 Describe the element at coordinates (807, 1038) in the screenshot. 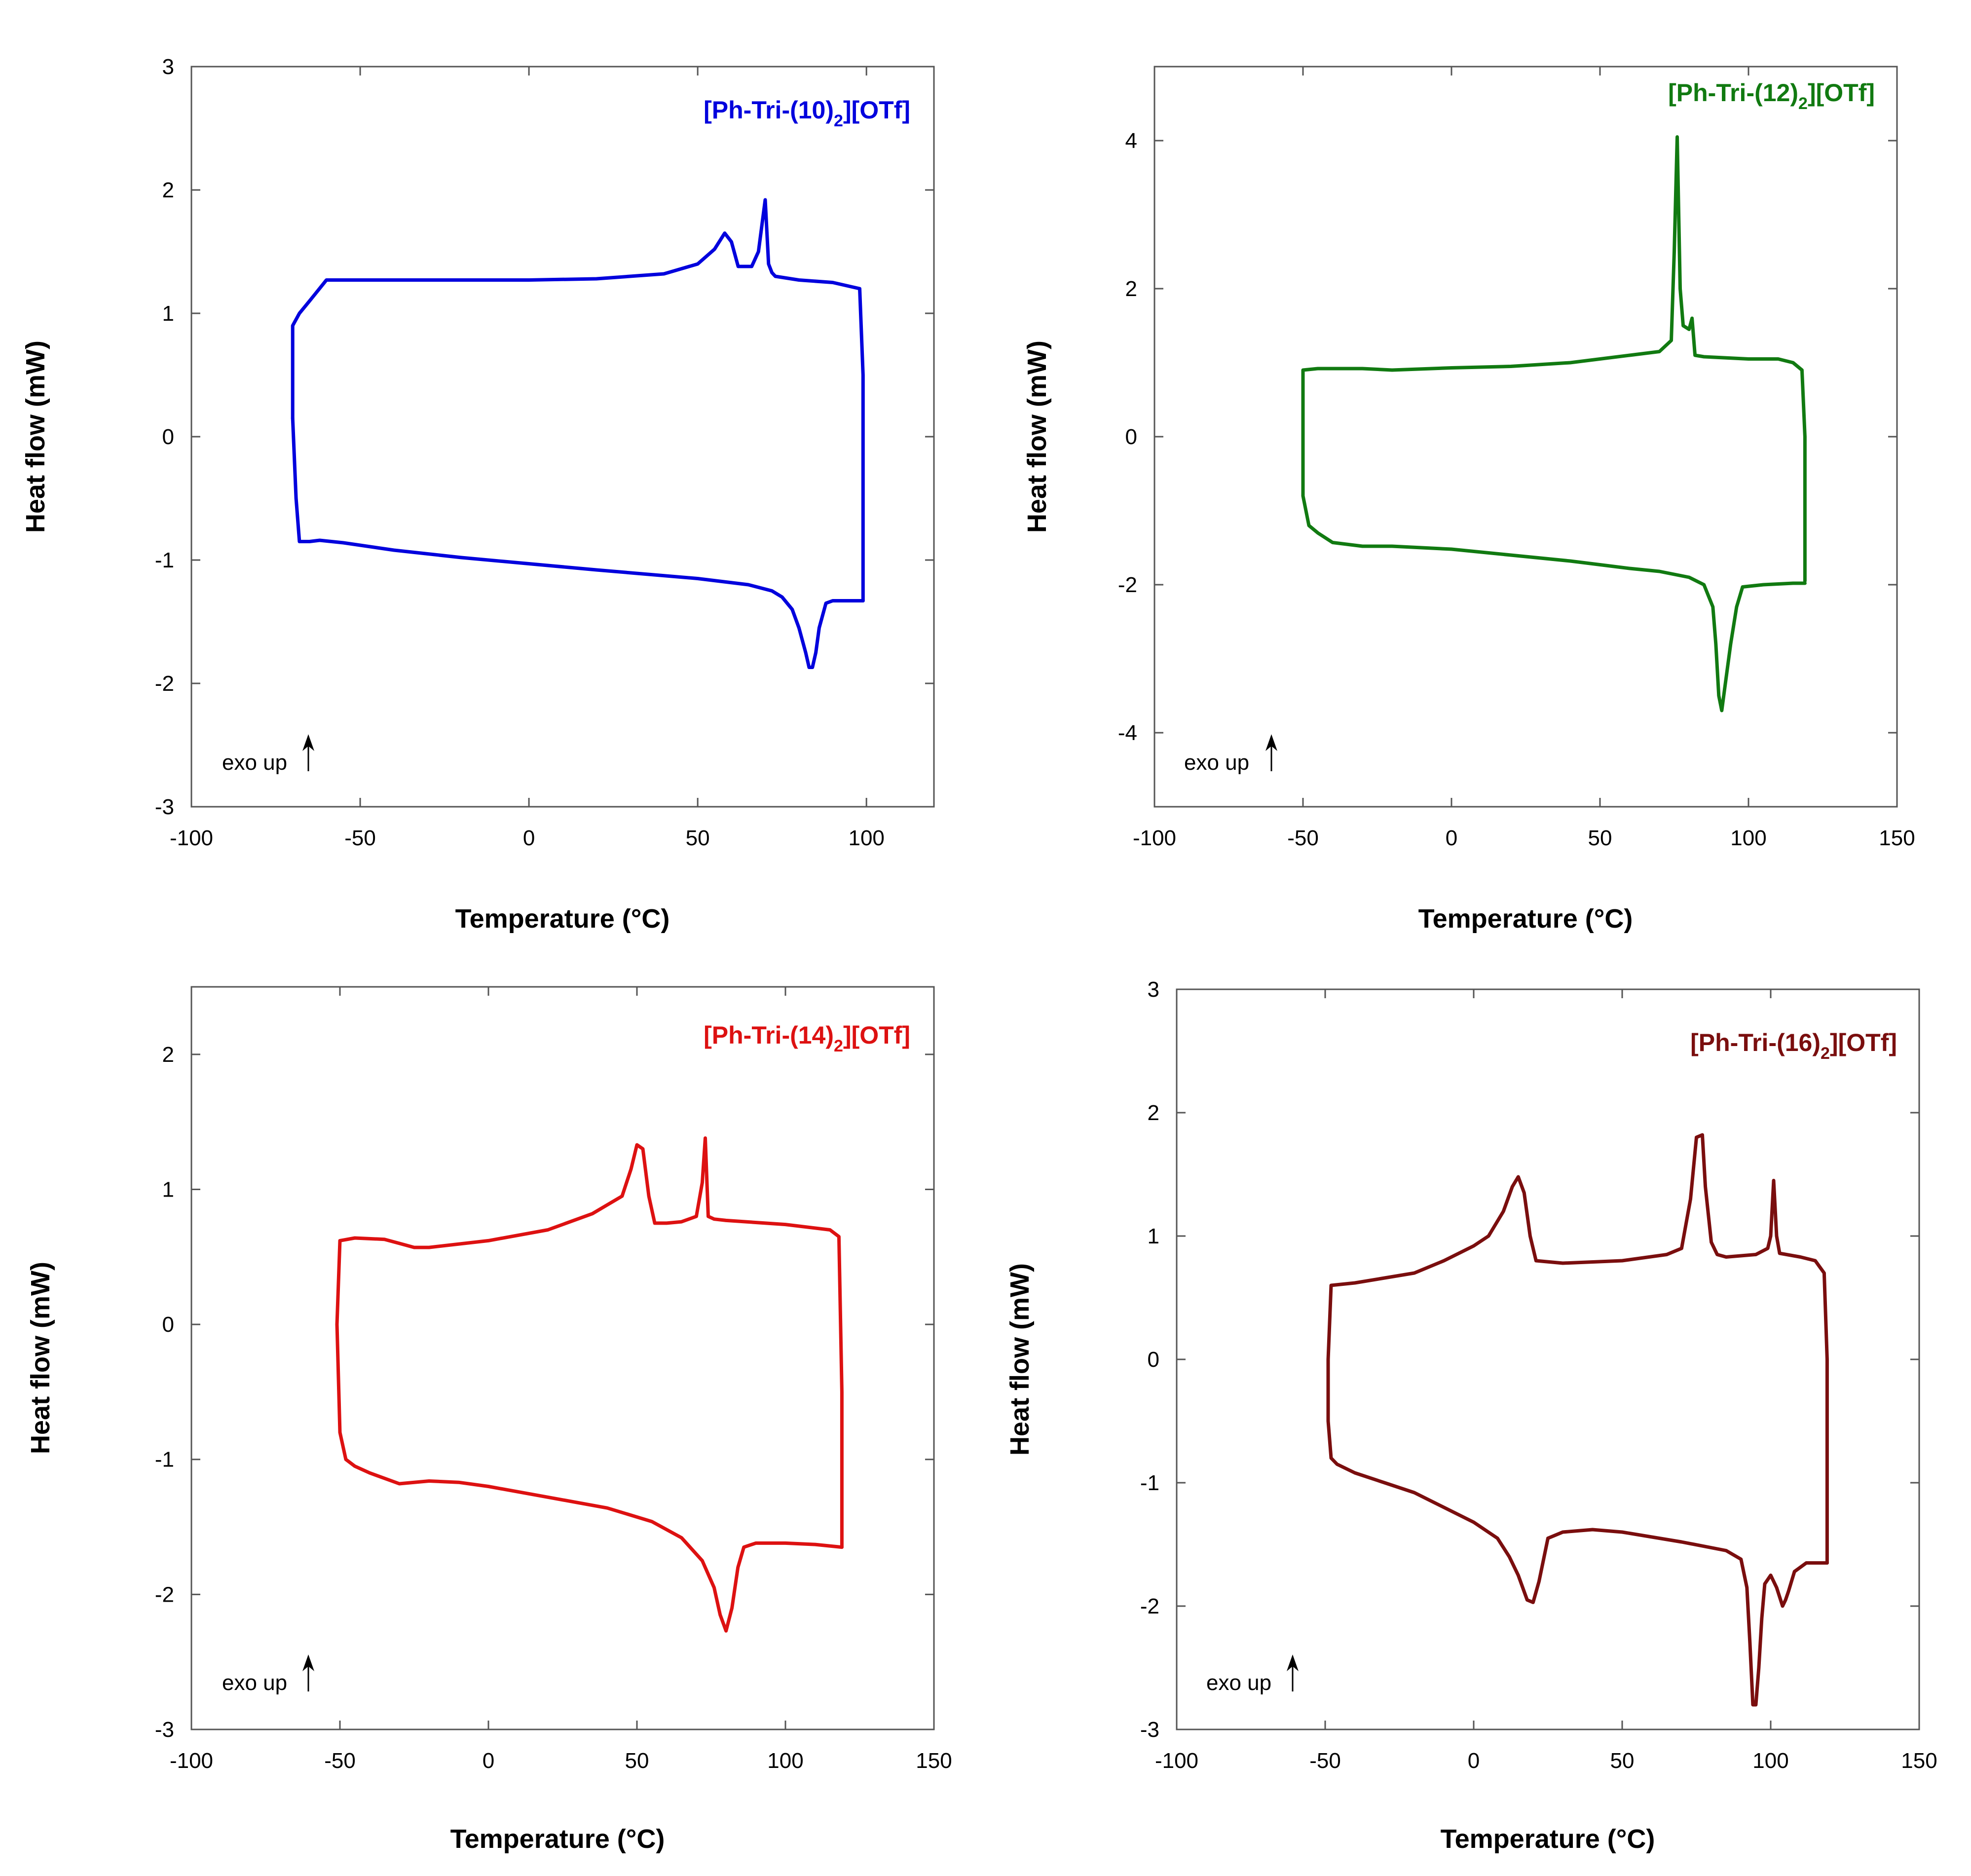

I see `series-title: [Ph-Tri-(14)2][OTf]` at that location.